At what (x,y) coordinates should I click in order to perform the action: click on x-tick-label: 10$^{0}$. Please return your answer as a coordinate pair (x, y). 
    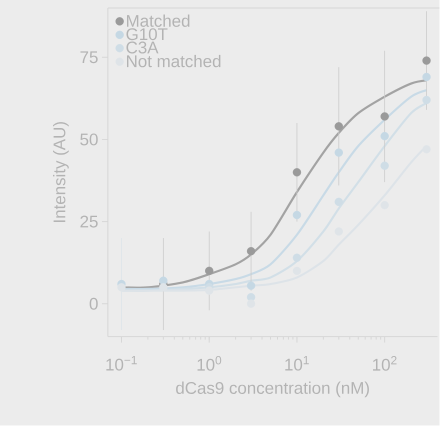
    Looking at the image, I should click on (210, 363).